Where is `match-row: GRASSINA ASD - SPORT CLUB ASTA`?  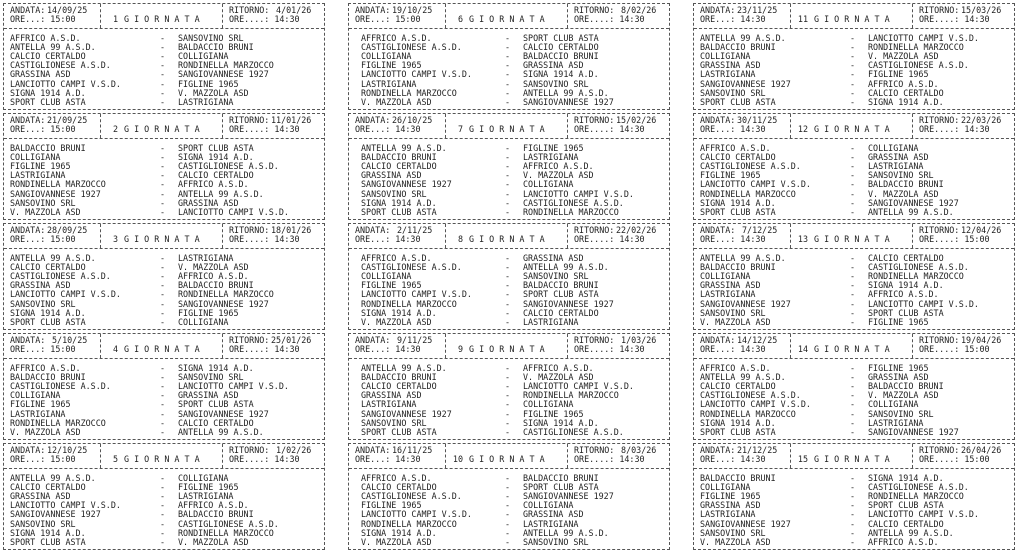
match-row: GRASSINA ASD - SPORT CLUB ASTA is located at coordinates (854, 505).